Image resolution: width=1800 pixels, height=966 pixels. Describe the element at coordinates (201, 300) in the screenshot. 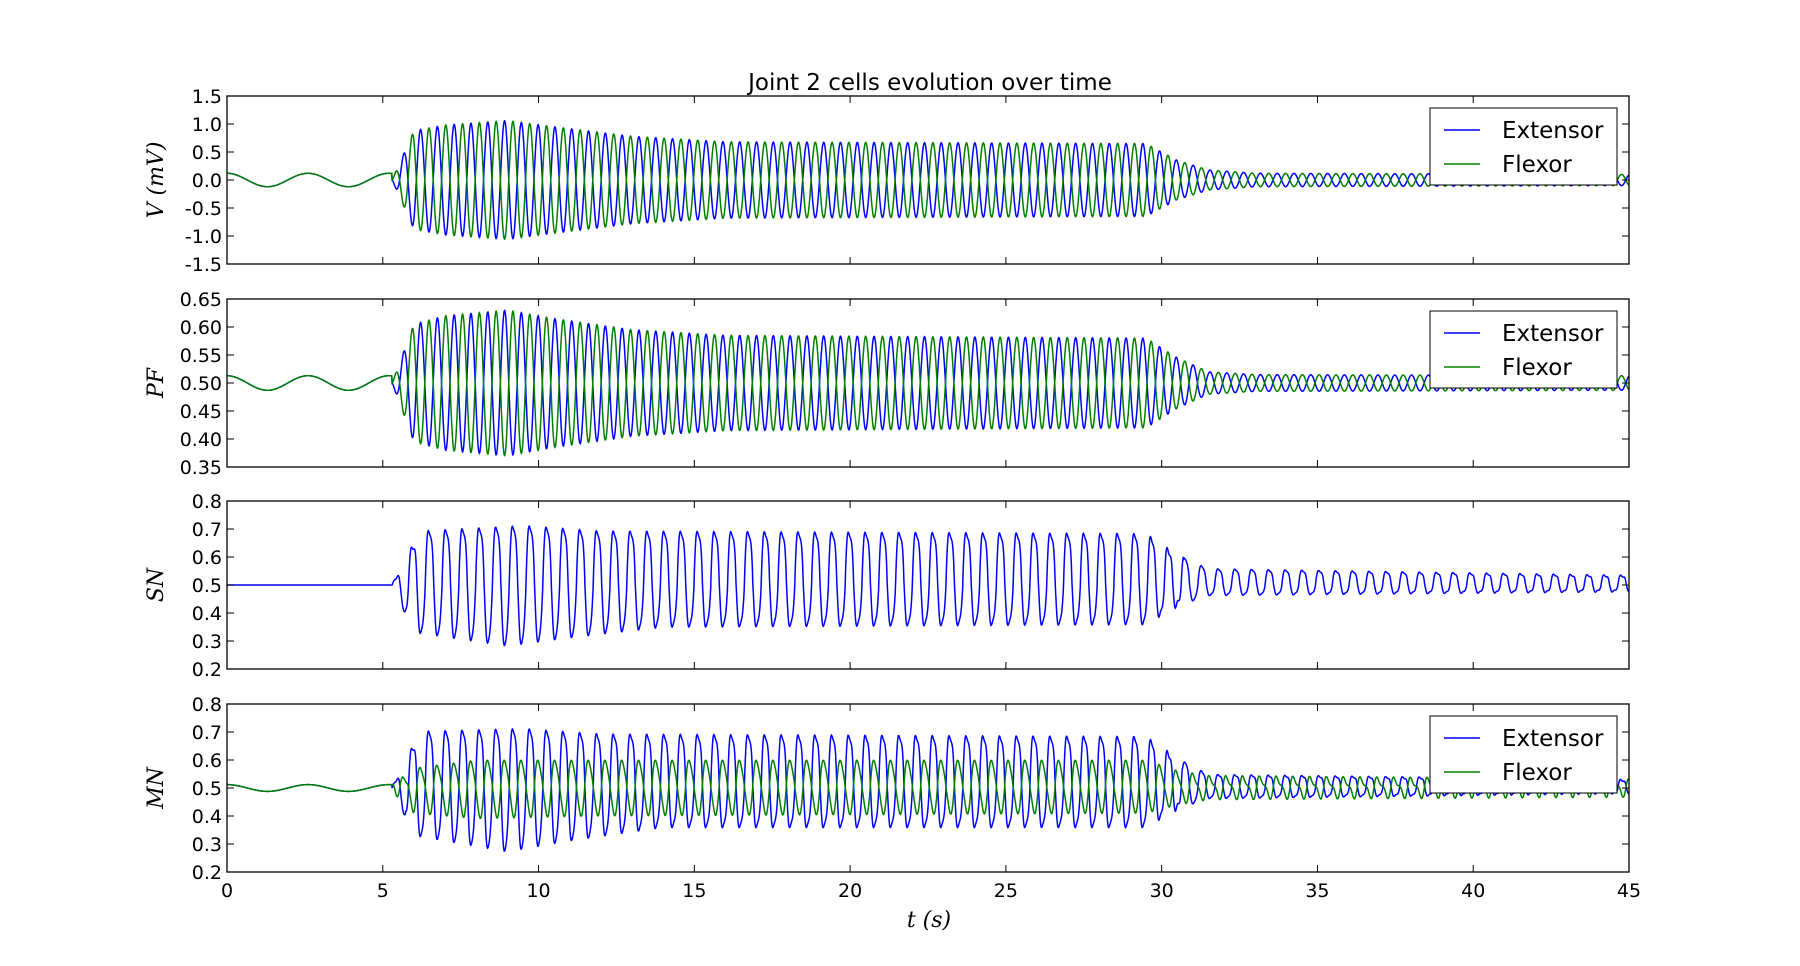

I see `y-tick-label-PF: 0.65` at that location.